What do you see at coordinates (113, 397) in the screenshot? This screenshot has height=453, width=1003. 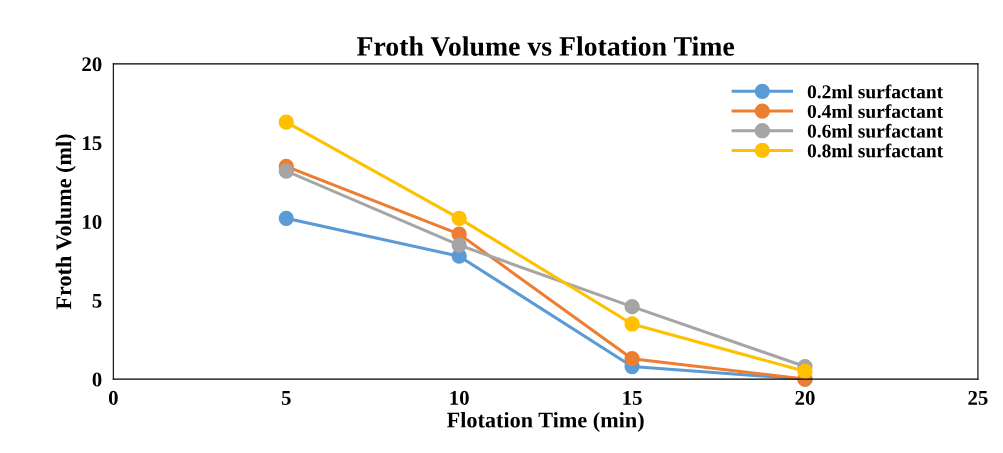 I see `x-tick-label: 0` at bounding box center [113, 397].